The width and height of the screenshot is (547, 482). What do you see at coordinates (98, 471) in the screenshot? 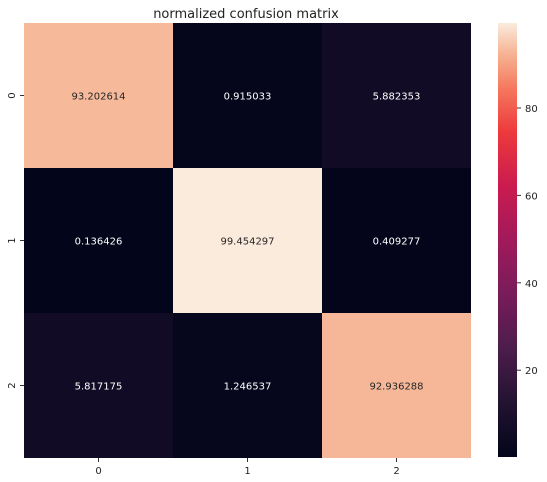
I see `x-tick-label: 0` at bounding box center [98, 471].